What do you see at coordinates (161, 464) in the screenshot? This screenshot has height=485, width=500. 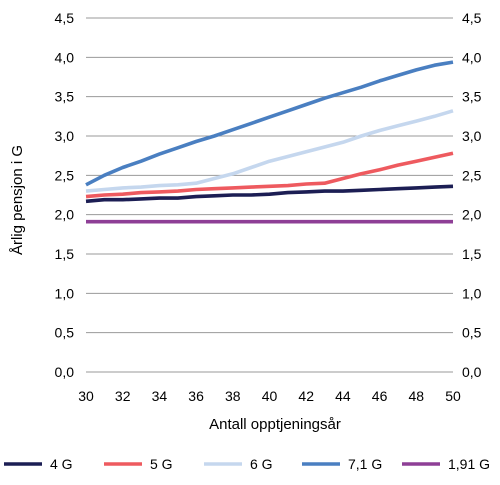 I see `legend-label-1: 5 G` at bounding box center [161, 464].